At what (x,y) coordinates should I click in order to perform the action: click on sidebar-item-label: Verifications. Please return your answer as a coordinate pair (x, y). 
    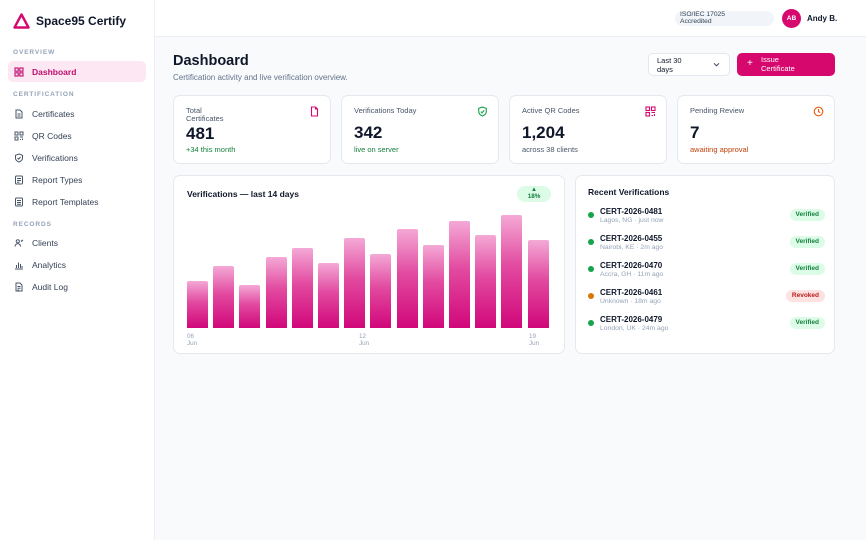
    Looking at the image, I should click on (55, 157).